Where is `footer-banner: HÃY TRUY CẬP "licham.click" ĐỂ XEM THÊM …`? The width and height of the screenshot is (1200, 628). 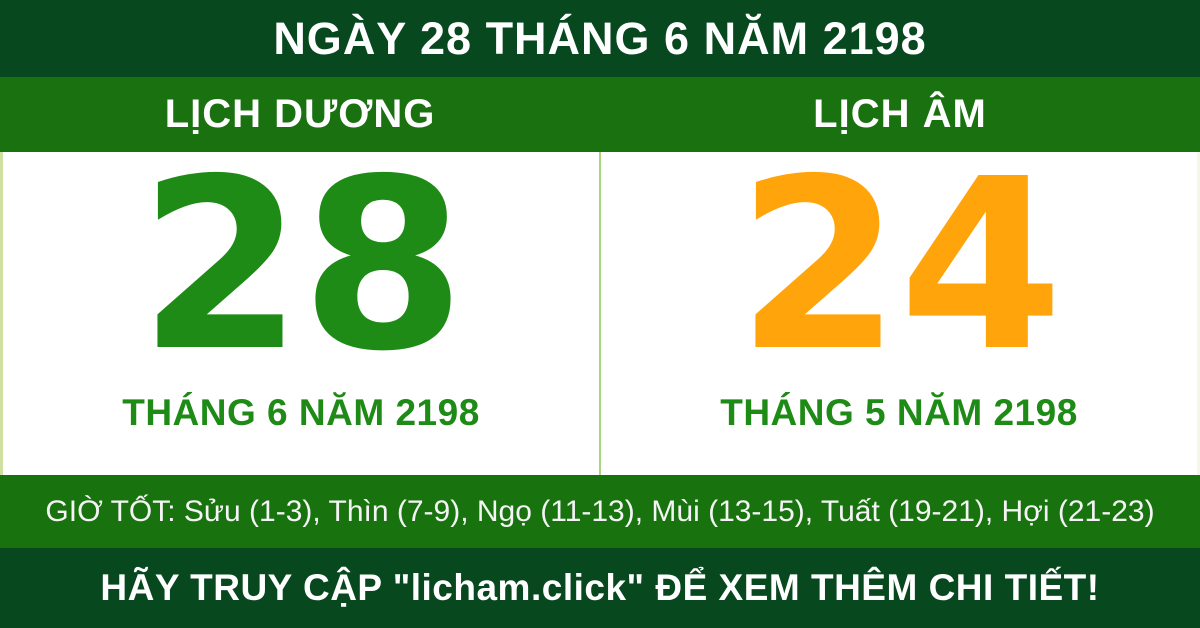
footer-banner: HÃY TRUY CẬP "licham.click" ĐỂ XEM THÊM … is located at coordinates (600, 588).